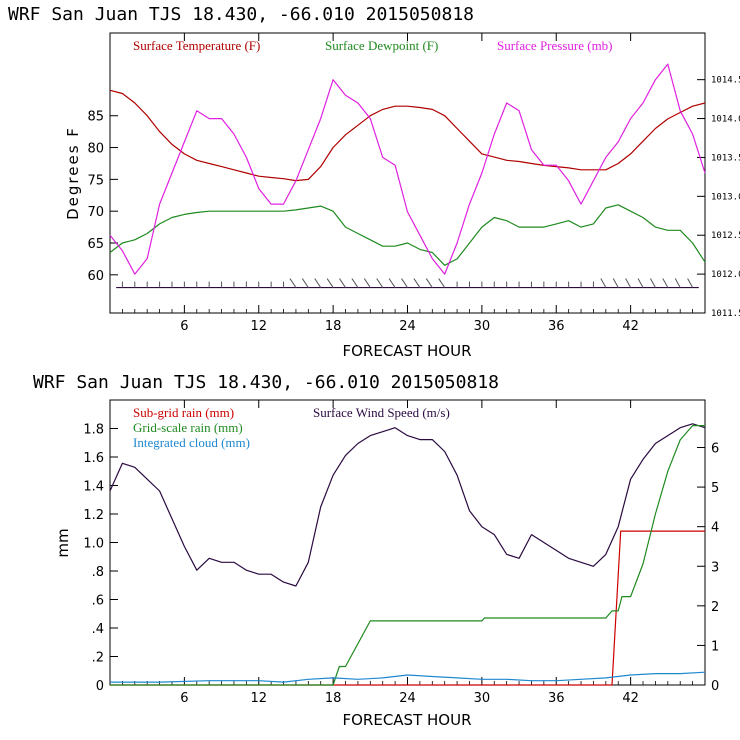 The width and height of the screenshot is (740, 740). What do you see at coordinates (725, 120) in the screenshot?
I see `top-y2-tick-label: 1014.0` at bounding box center [725, 120].